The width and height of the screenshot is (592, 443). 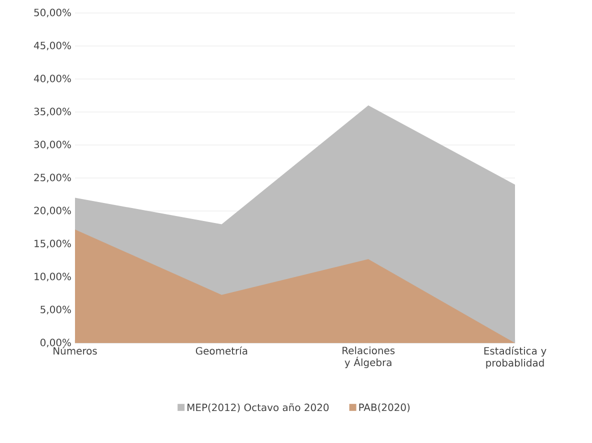 What do you see at coordinates (52, 277) in the screenshot?
I see `y-tick-label: 10,00%` at bounding box center [52, 277].